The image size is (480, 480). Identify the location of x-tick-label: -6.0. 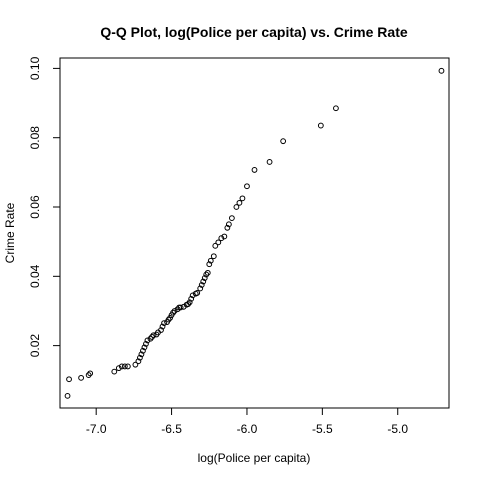
(247, 429).